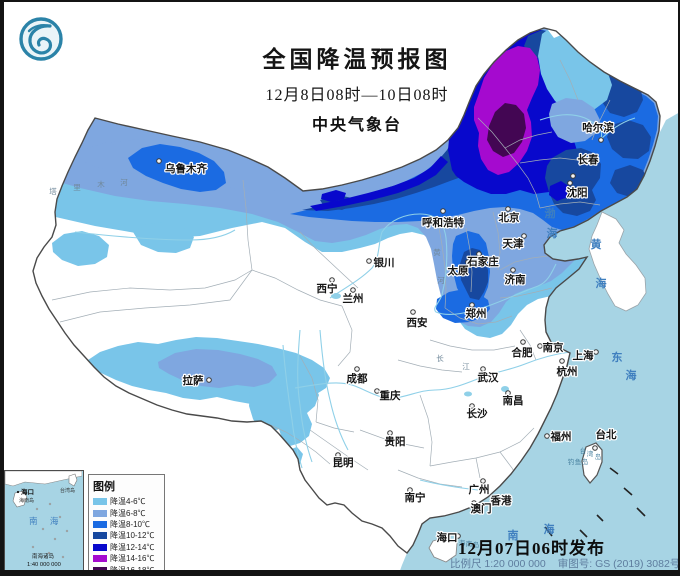 This screenshot has height=576, width=680. Describe the element at coordinates (553, 347) in the screenshot. I see `city-label: 南京` at that location.